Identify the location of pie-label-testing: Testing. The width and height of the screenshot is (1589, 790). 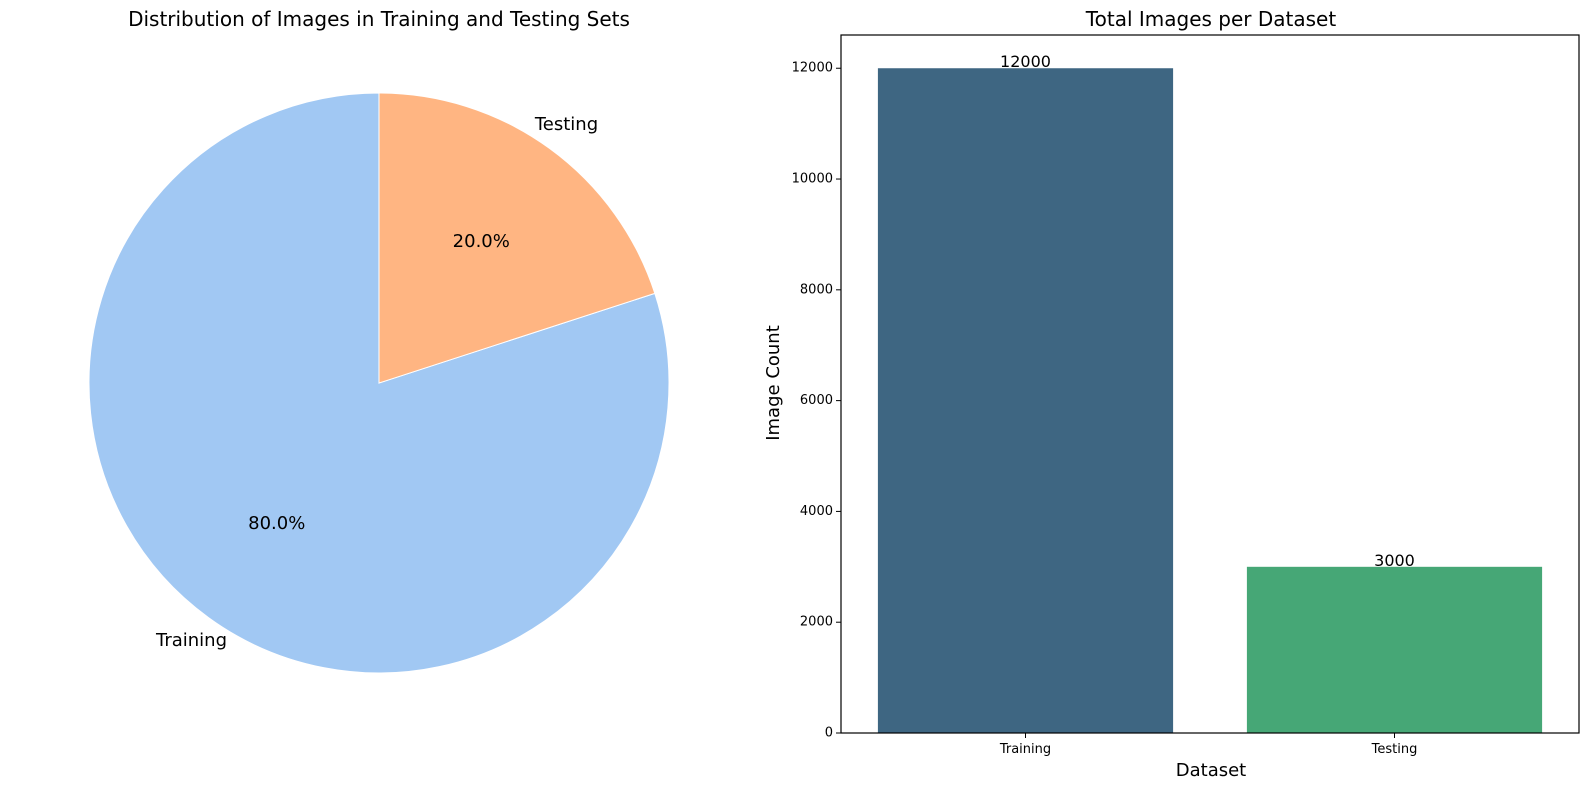
(566, 124).